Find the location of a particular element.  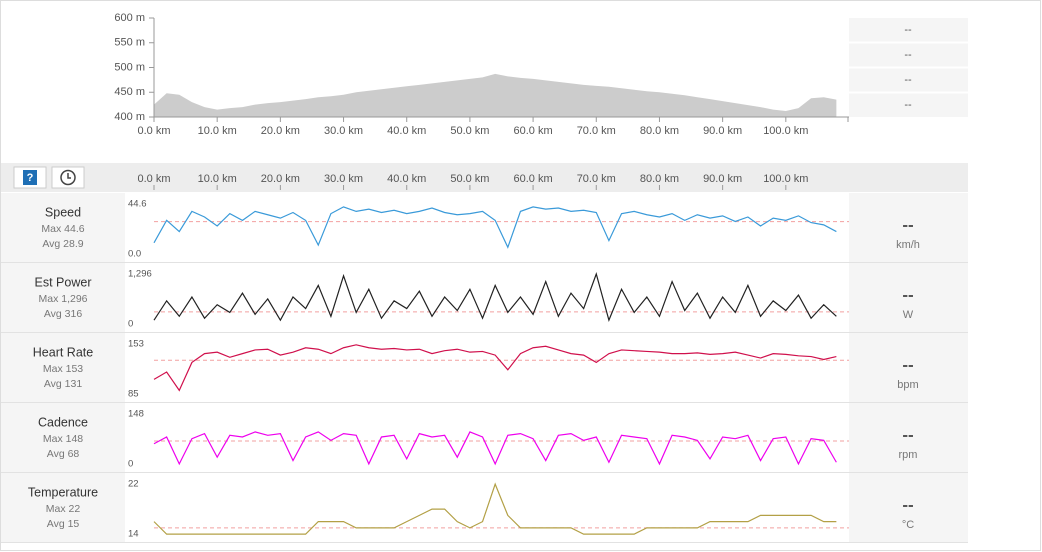

x-tick-label: 10.0 km is located at coordinates (217, 131).